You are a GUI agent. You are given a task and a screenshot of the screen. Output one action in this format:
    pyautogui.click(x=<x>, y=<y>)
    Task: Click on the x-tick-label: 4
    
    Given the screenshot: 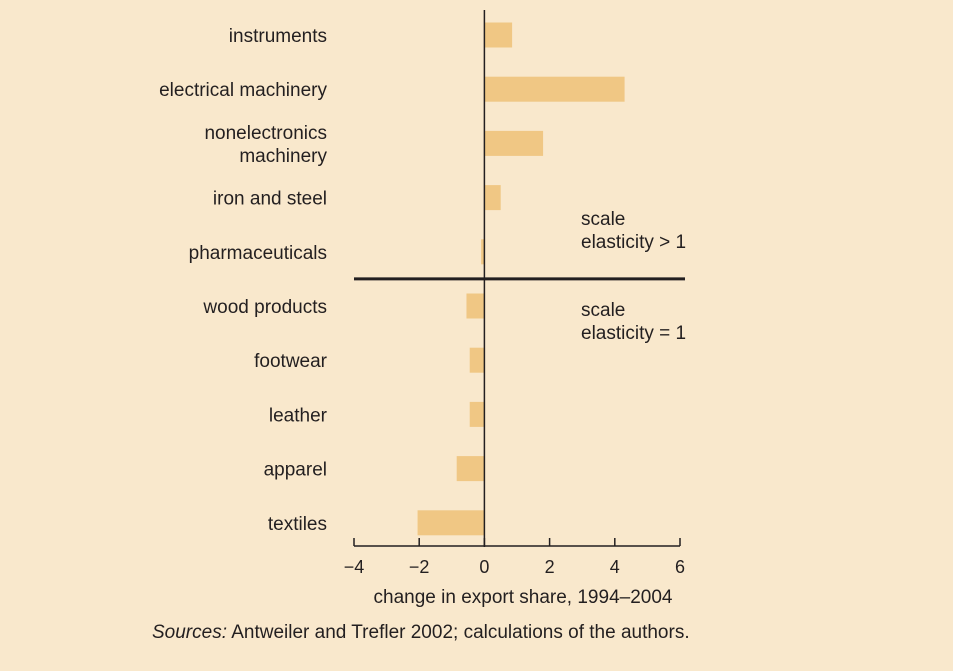 What is the action you would take?
    pyautogui.click(x=615, y=567)
    